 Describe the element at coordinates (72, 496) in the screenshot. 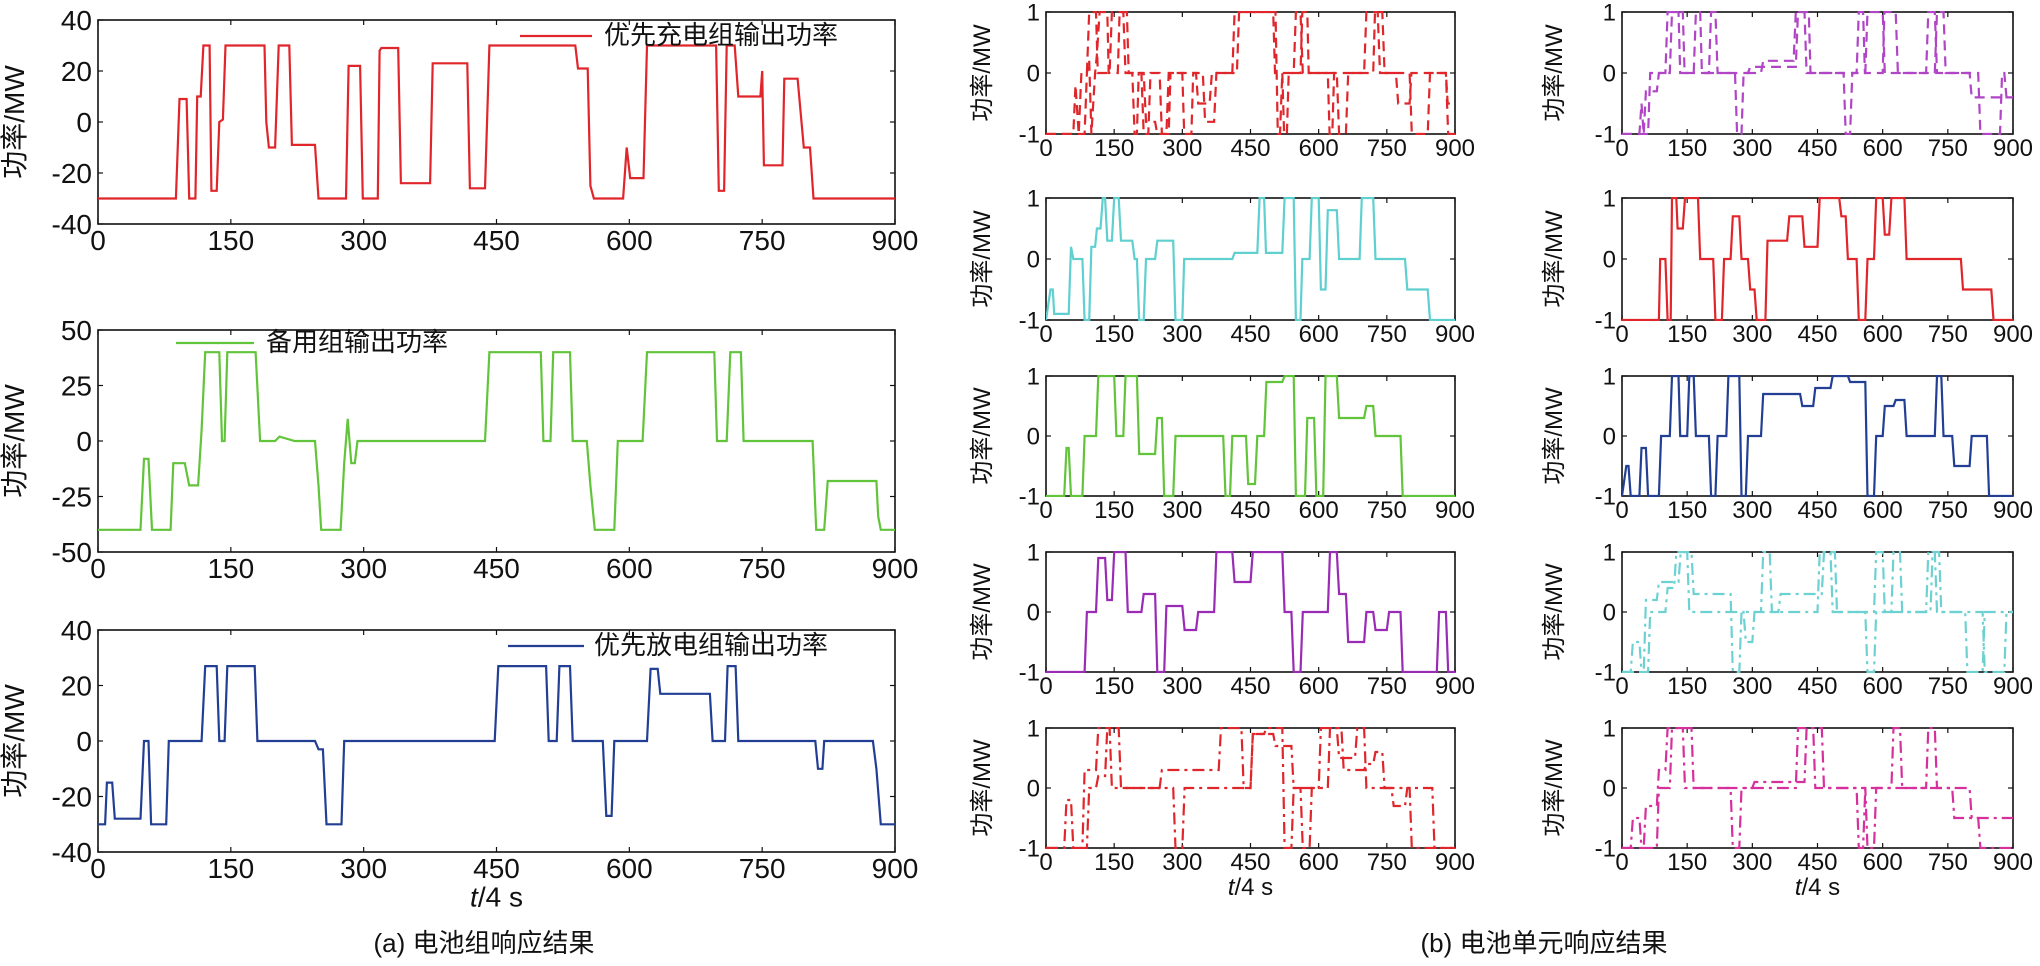

I see `y-tick-label: -25` at that location.